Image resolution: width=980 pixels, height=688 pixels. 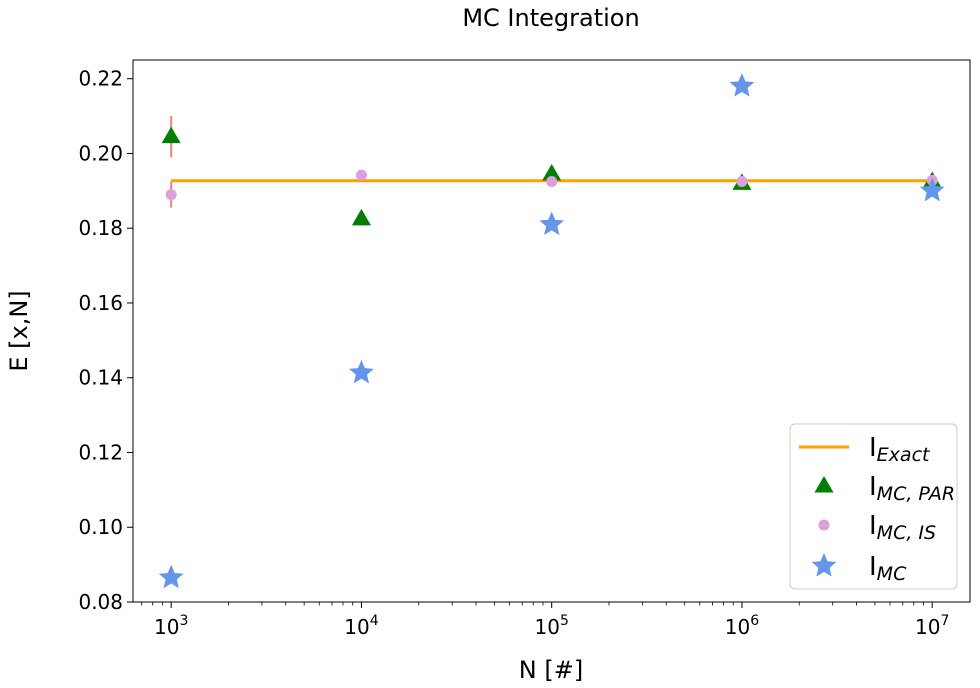 What do you see at coordinates (171, 626) in the screenshot?
I see `x-tick-label: 10³` at bounding box center [171, 626].